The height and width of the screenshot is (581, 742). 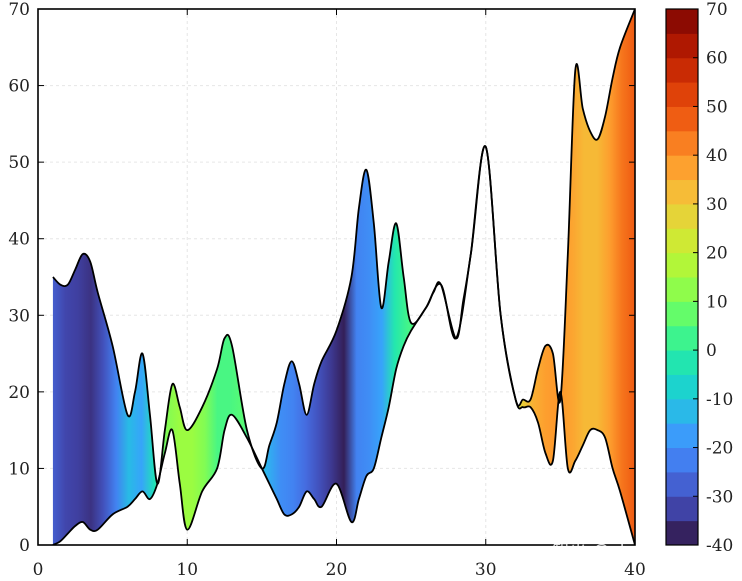 I want to click on y-tick-label: 60, so click(x=19, y=87).